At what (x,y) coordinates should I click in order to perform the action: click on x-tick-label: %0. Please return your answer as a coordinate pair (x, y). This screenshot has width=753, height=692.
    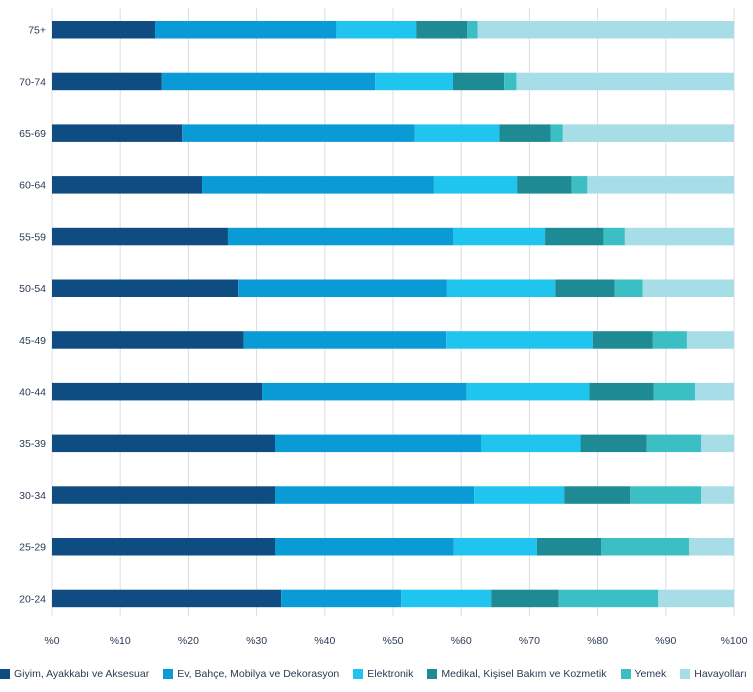
    Looking at the image, I should click on (51, 641).